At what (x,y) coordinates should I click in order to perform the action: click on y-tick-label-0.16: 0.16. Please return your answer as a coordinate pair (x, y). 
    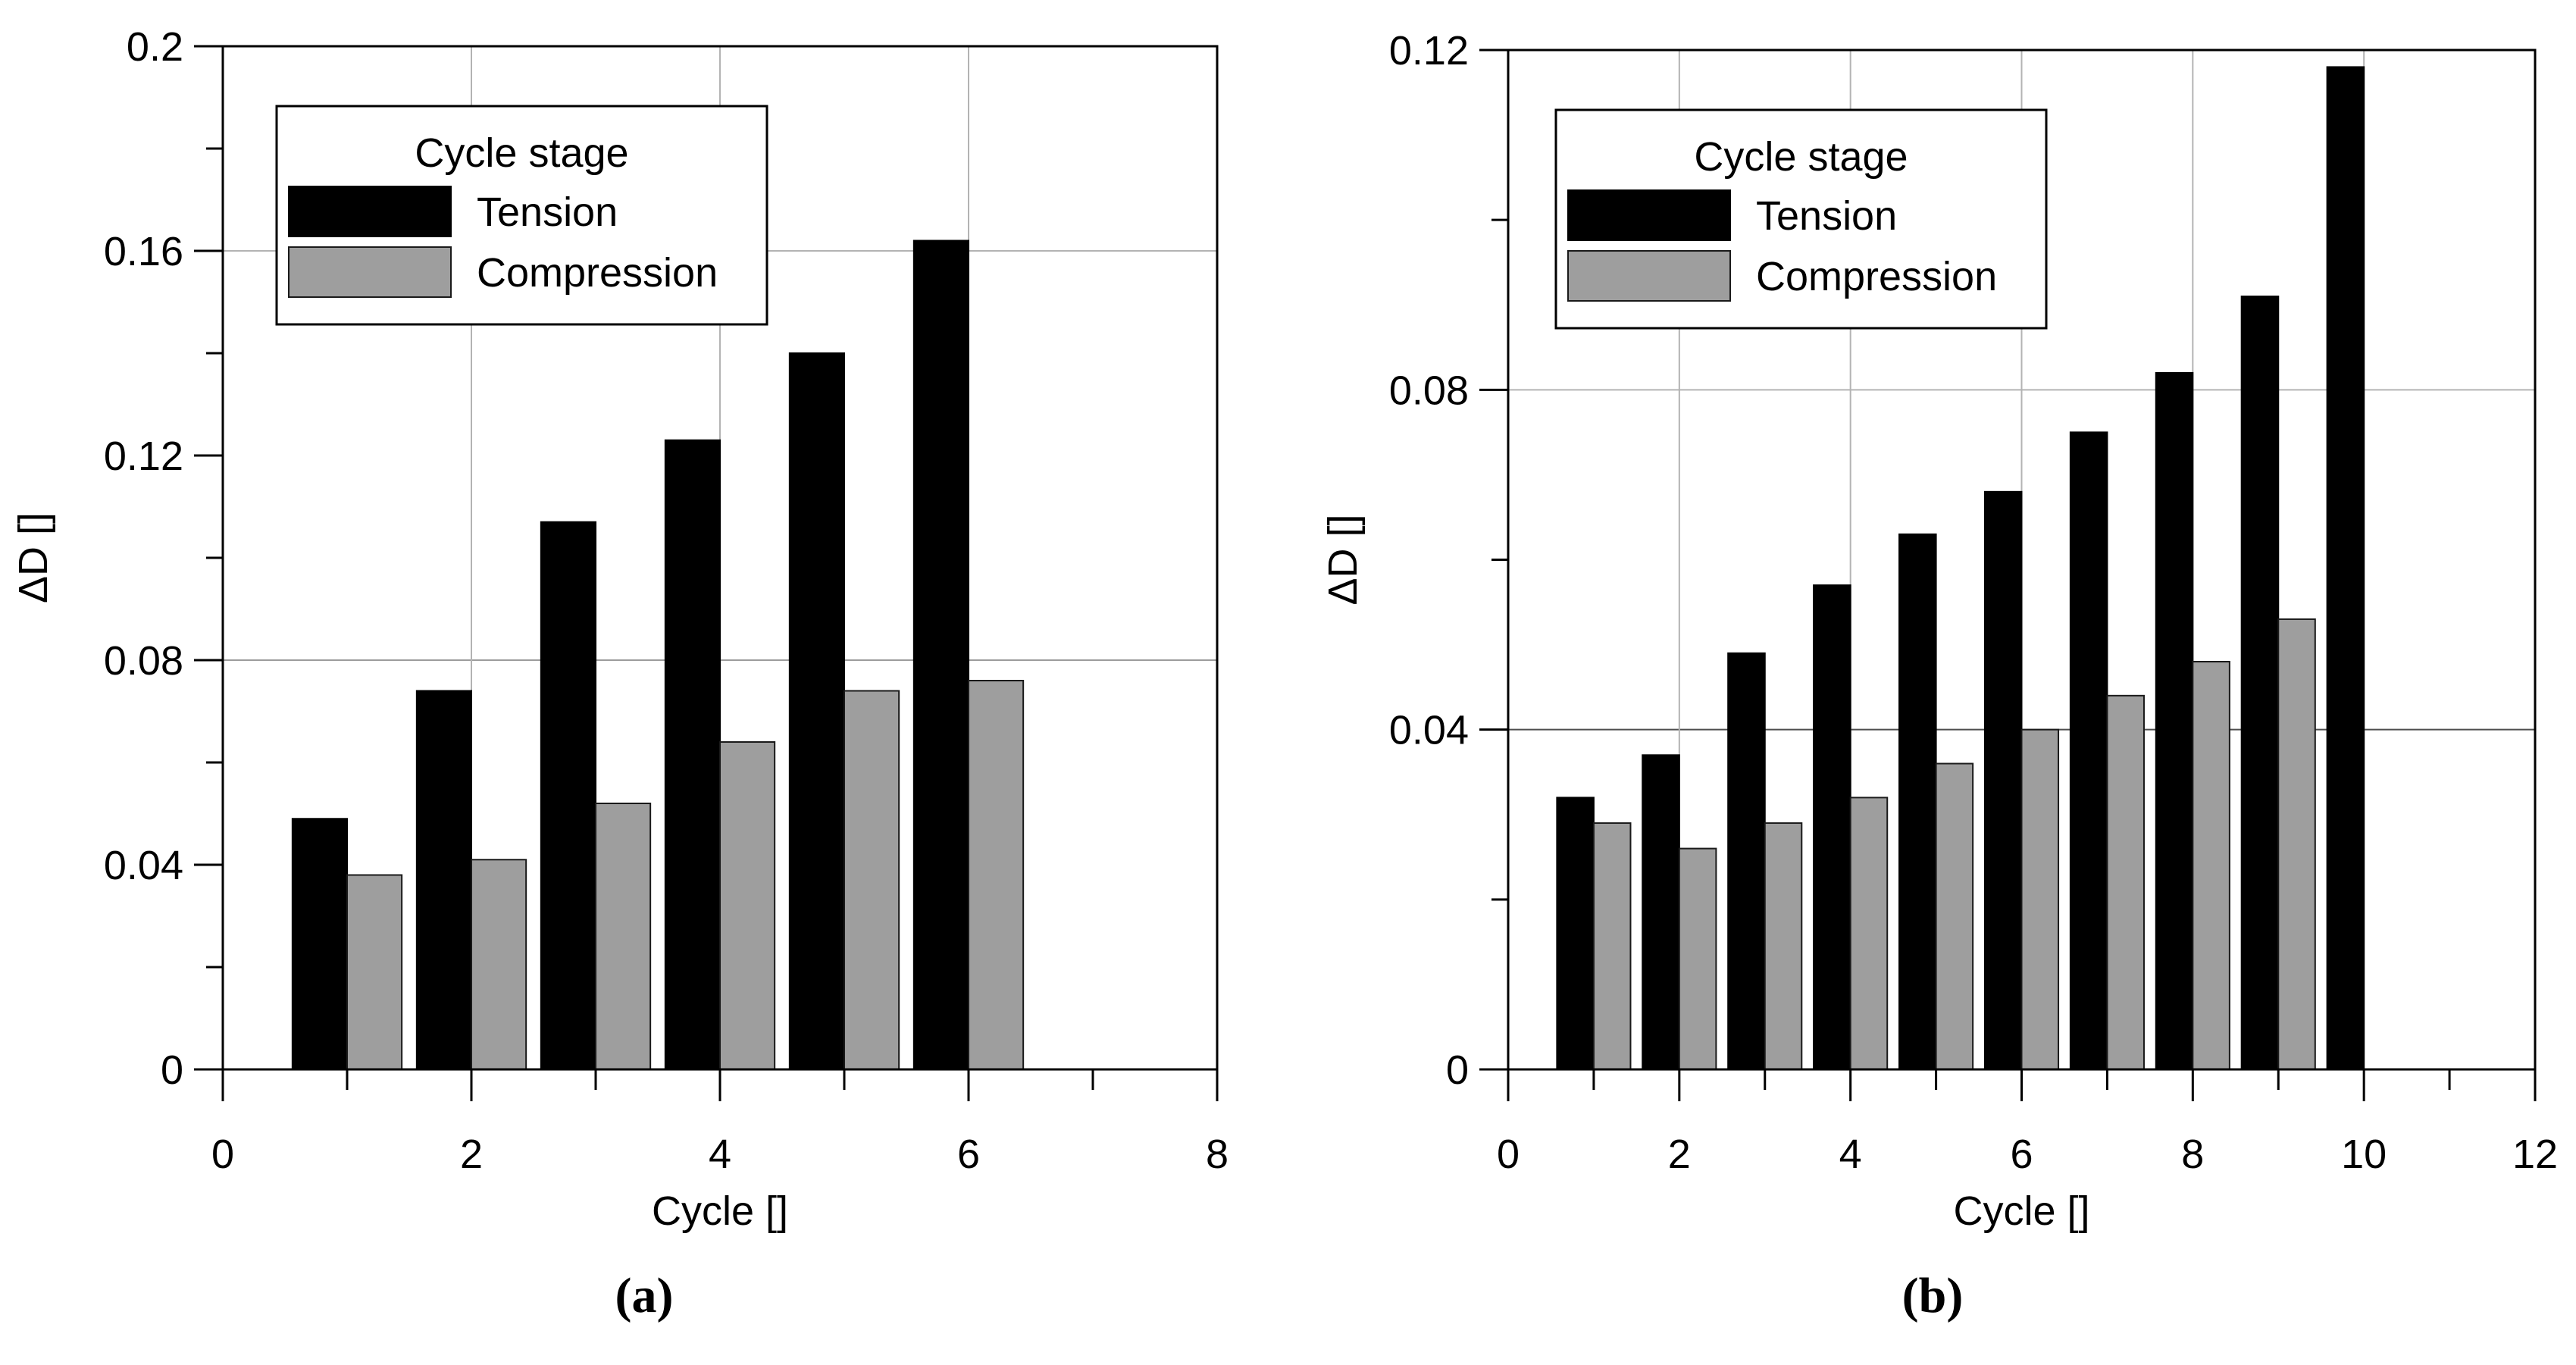
    Looking at the image, I should click on (144, 251).